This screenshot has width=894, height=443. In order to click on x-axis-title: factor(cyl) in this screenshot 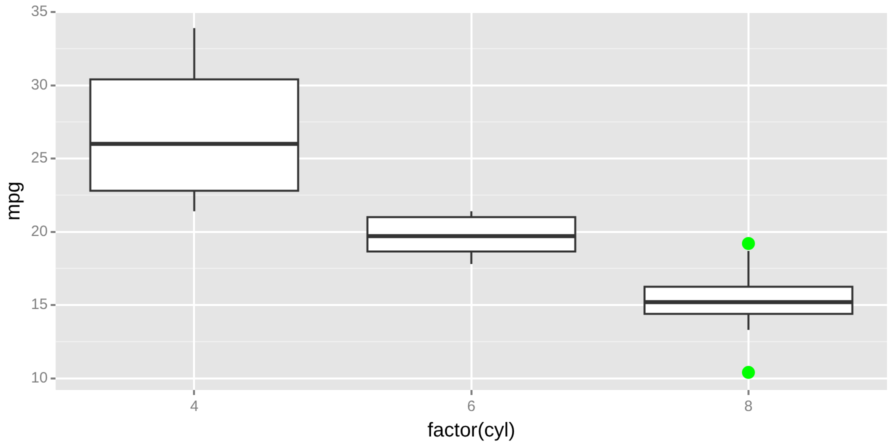, I will do `click(471, 431)`.